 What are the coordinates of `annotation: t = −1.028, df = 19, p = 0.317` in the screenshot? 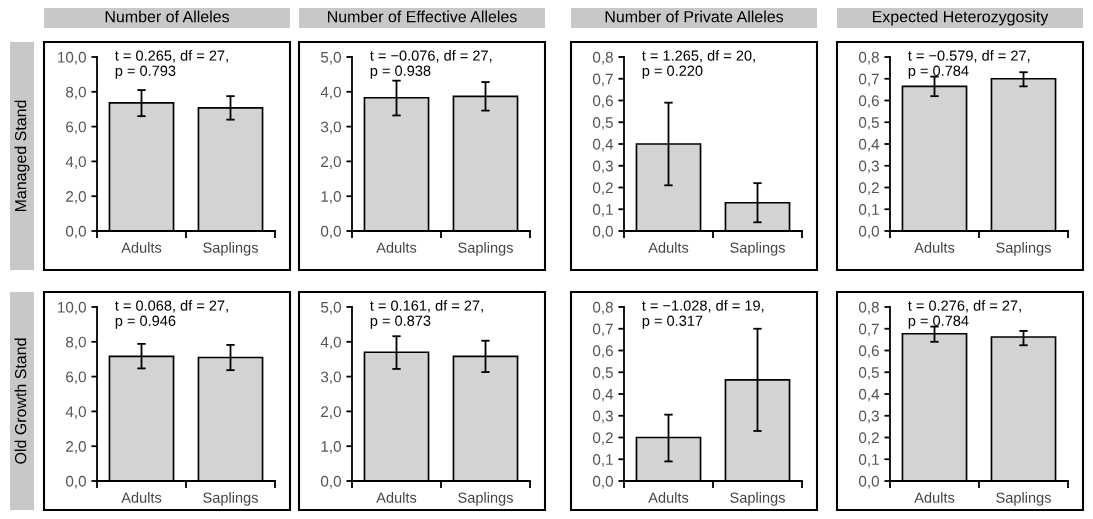 It's located at (703, 314).